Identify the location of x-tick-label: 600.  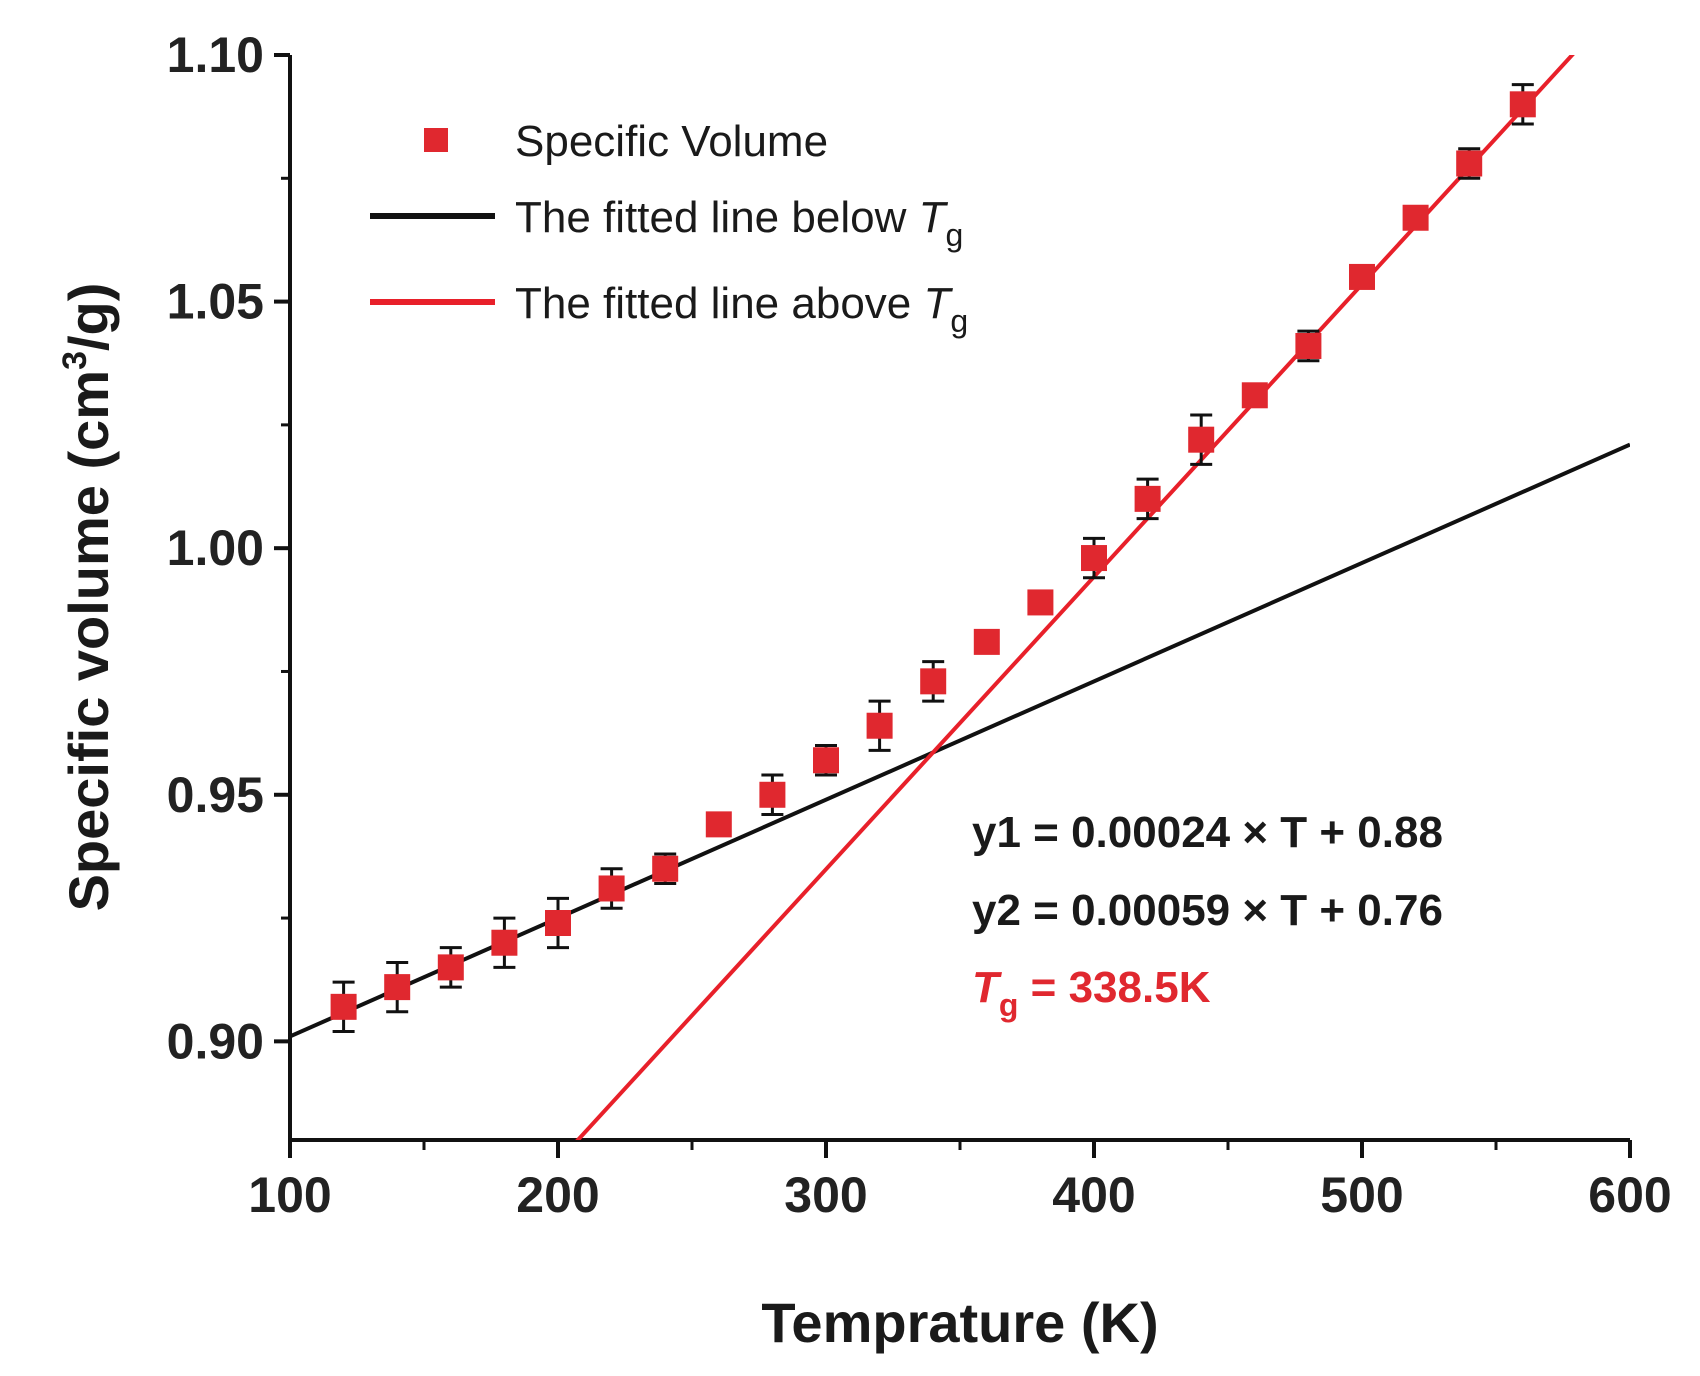
(1629, 1195).